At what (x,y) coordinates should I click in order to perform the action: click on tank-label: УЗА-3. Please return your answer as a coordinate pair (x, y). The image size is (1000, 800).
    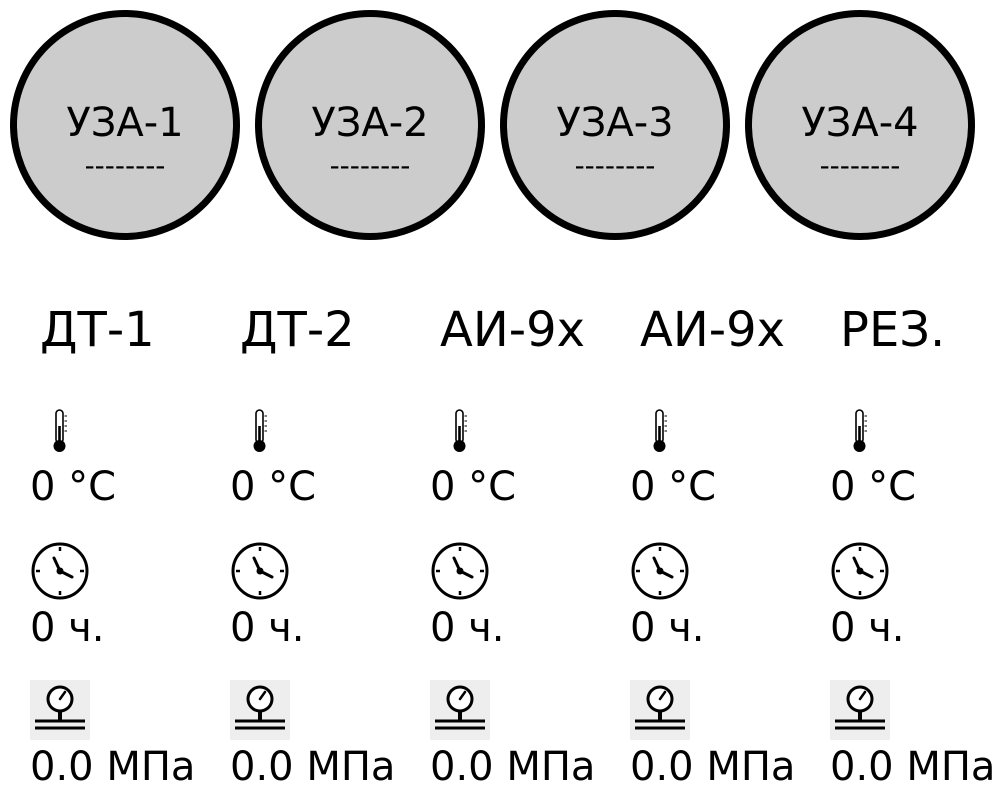
    Looking at the image, I should click on (615, 123).